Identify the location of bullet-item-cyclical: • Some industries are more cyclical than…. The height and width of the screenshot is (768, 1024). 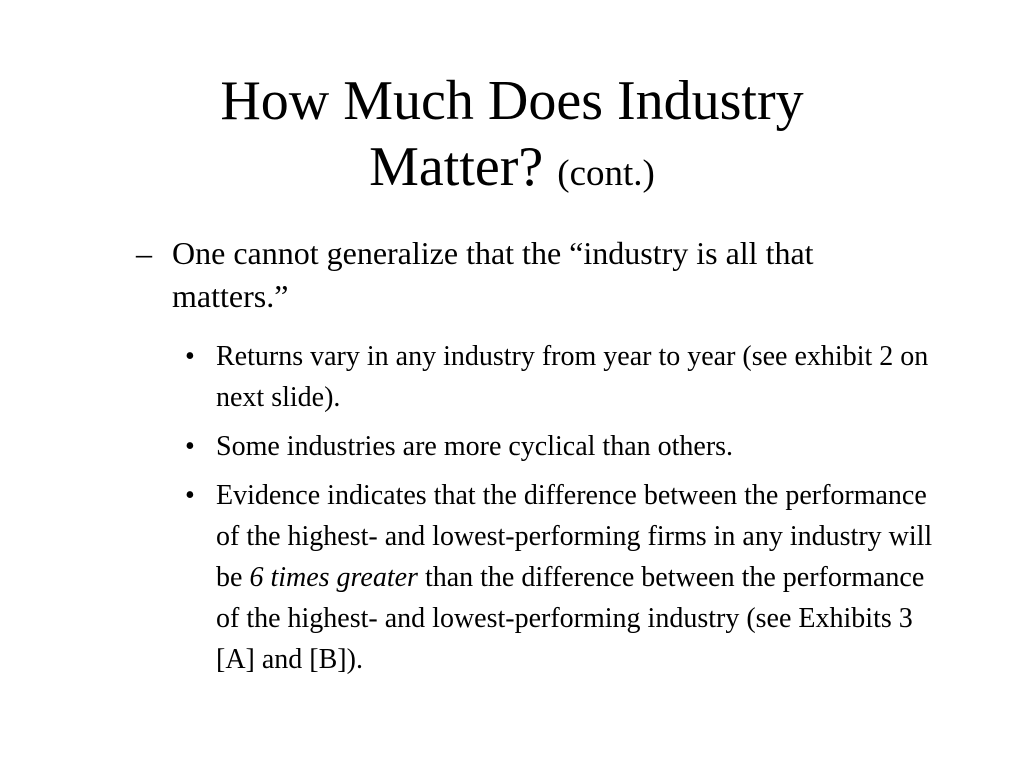
(565, 446).